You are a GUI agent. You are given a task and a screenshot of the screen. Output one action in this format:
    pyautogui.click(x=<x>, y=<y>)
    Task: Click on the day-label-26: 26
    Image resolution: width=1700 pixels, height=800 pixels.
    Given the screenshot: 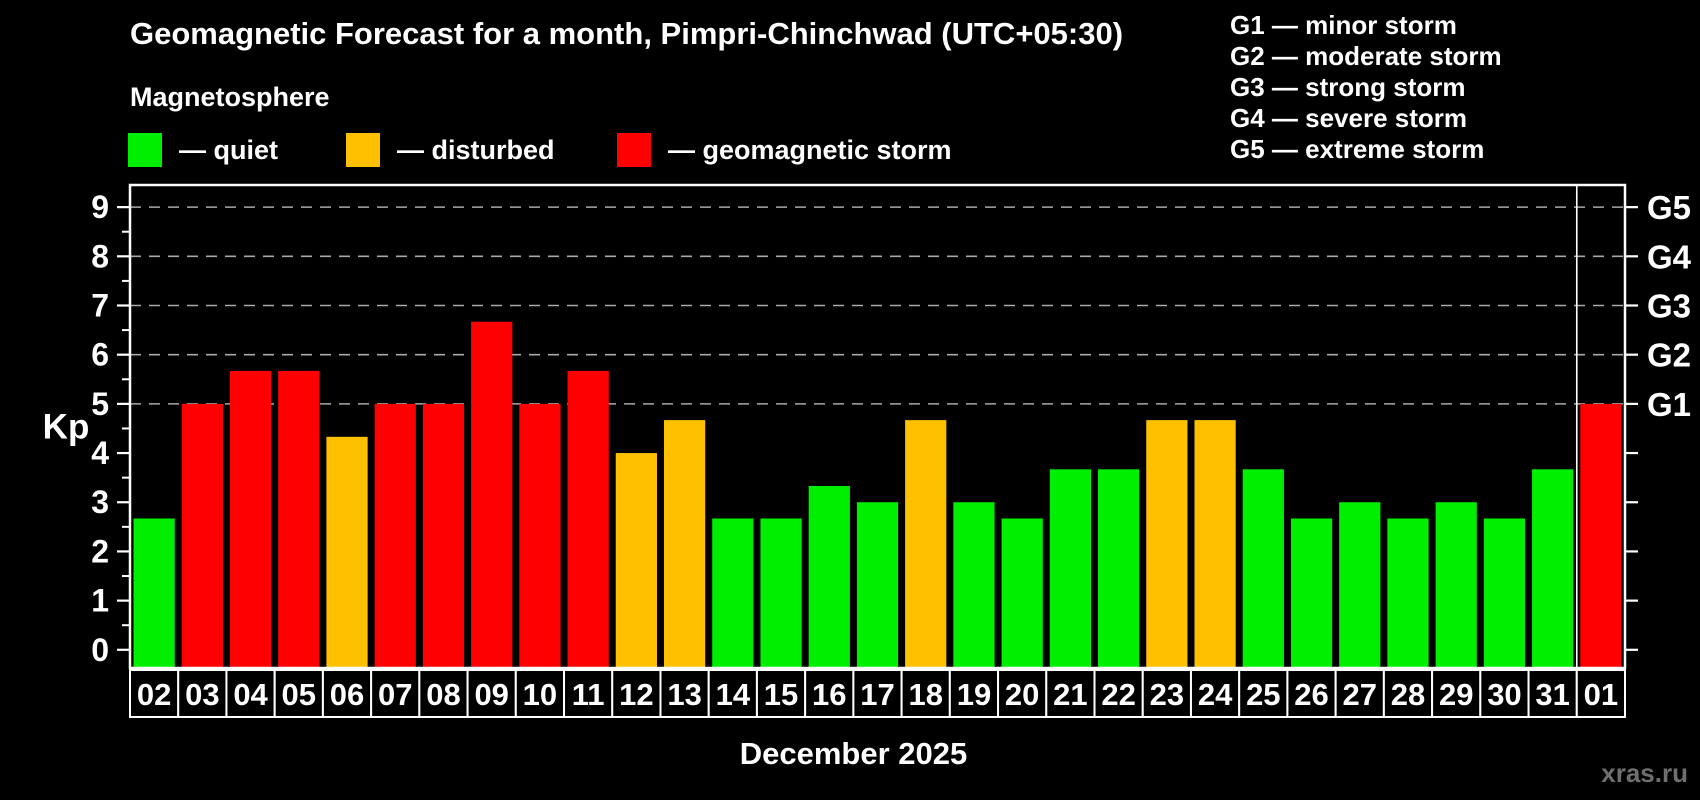 What is the action you would take?
    pyautogui.click(x=1311, y=694)
    